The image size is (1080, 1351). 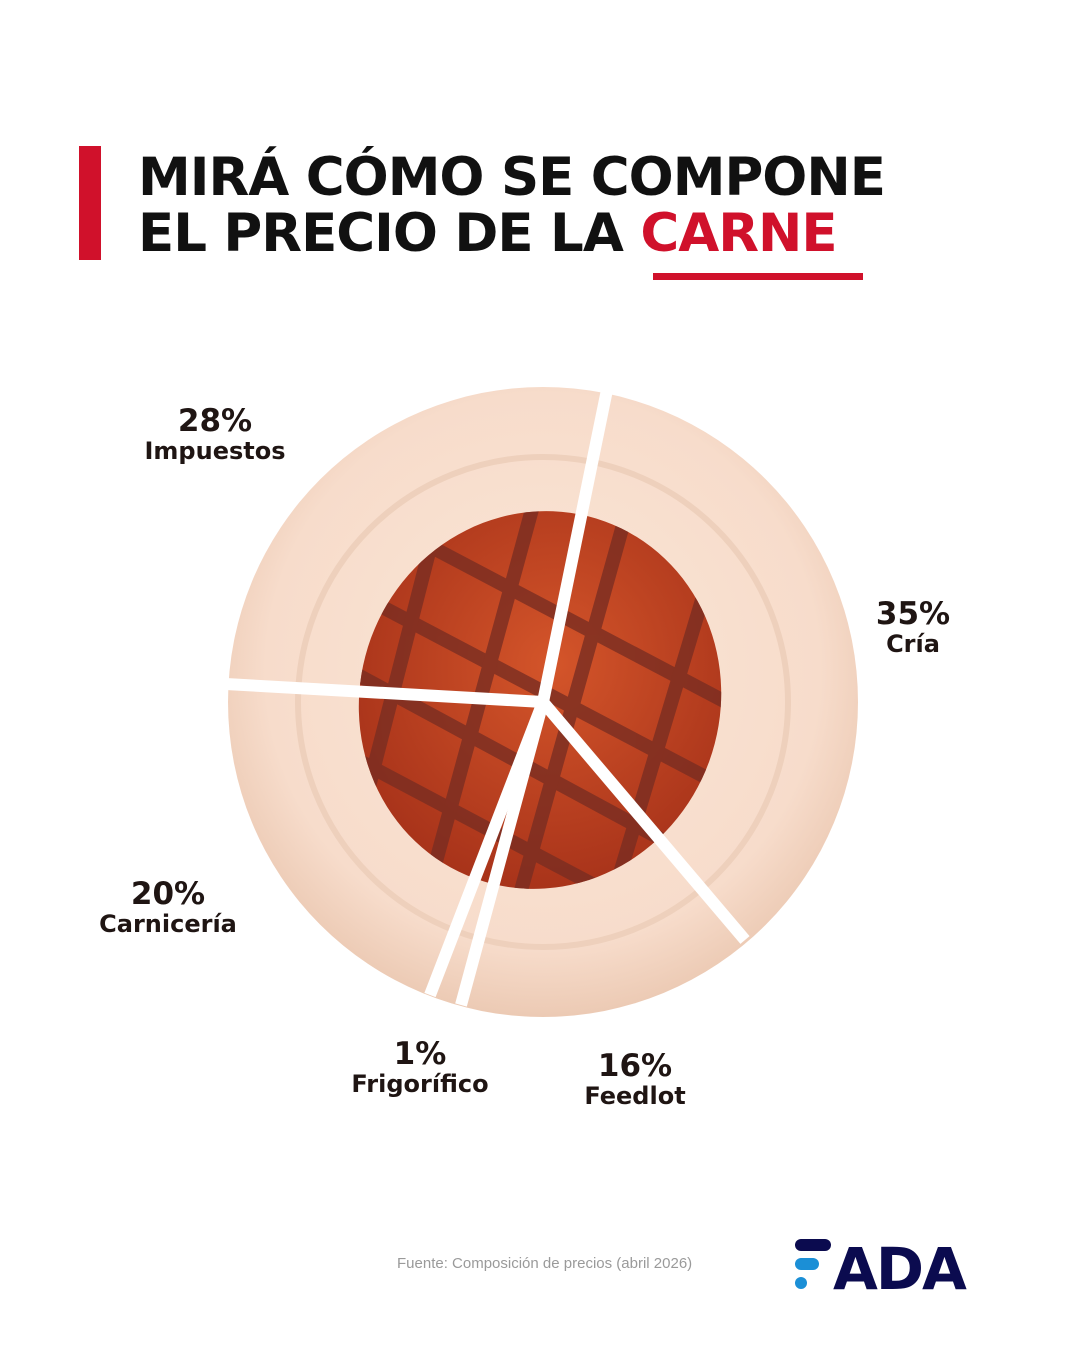 What do you see at coordinates (738, 233) in the screenshot?
I see `title-accent-word: CARNE` at bounding box center [738, 233].